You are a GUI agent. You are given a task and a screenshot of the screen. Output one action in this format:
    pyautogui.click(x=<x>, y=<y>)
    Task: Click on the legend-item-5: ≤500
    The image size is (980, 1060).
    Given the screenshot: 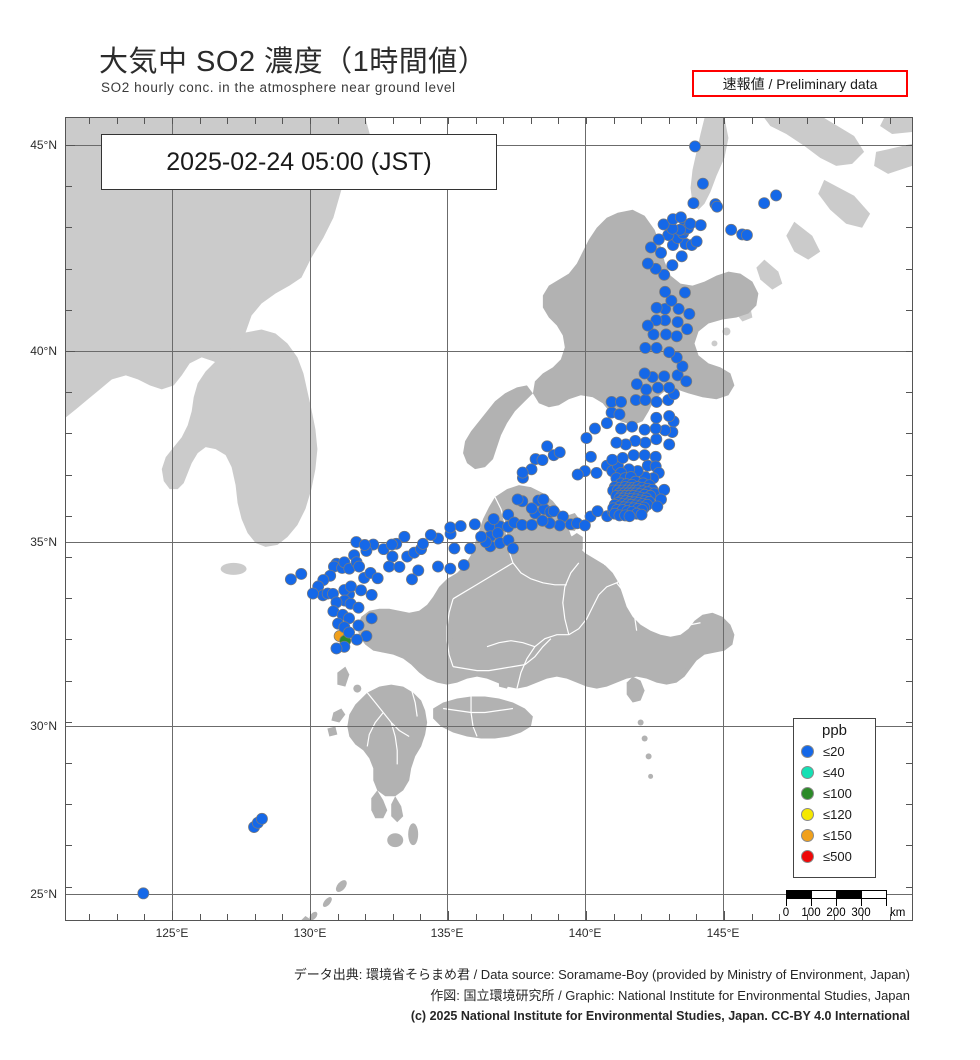 What is the action you would take?
    pyautogui.click(x=834, y=856)
    